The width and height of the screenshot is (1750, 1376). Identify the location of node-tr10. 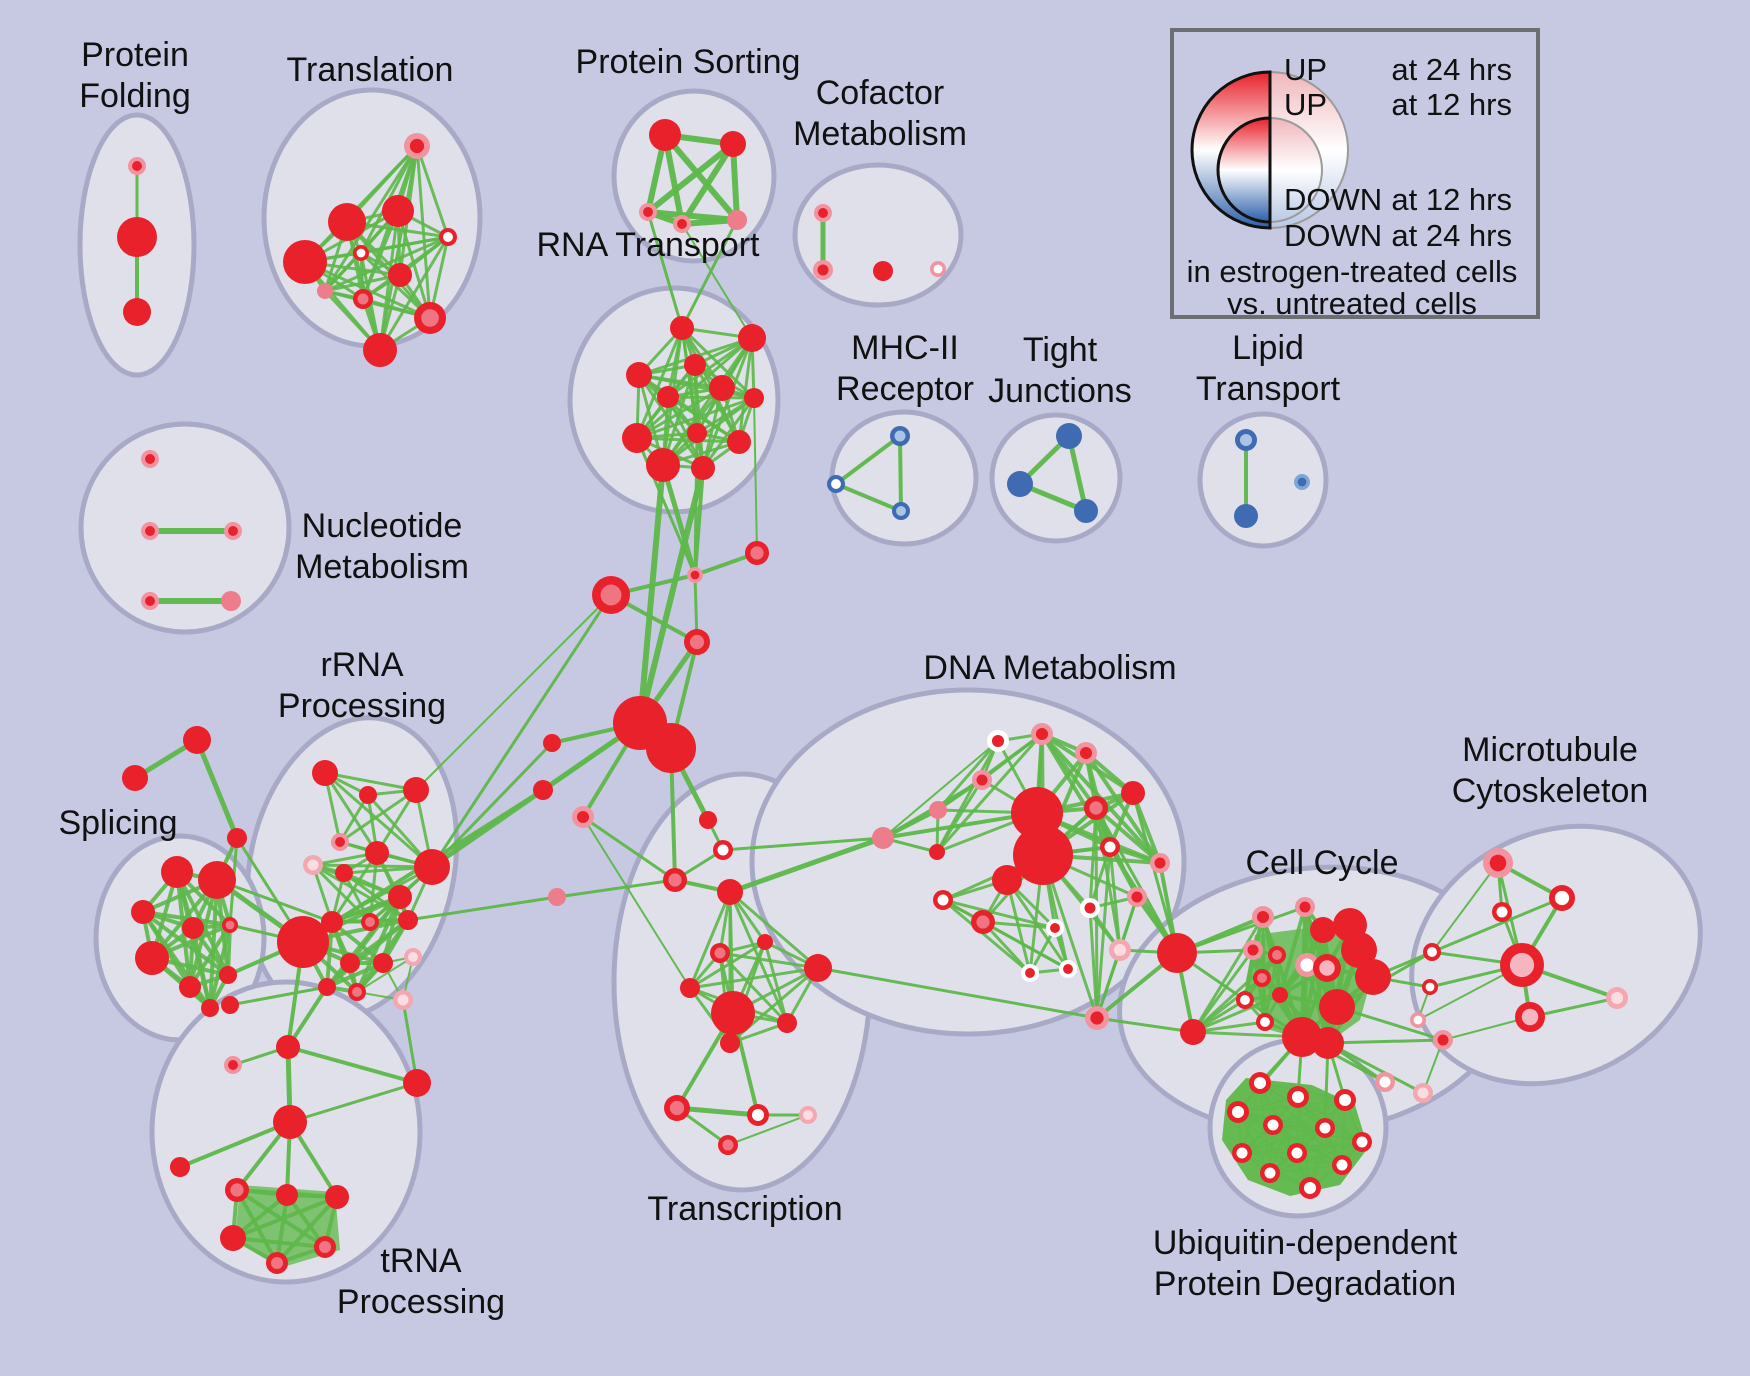
(787, 1023).